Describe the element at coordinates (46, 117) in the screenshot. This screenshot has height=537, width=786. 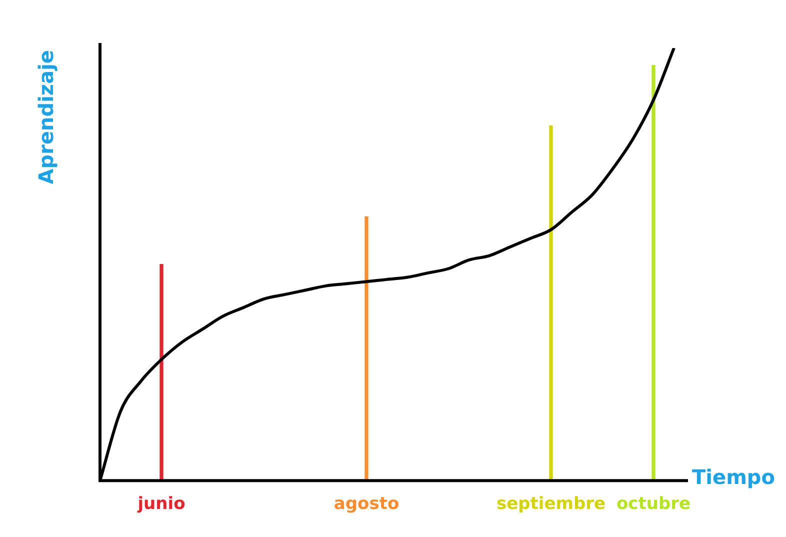
I see `y-axis-title: Aprendizaje` at that location.